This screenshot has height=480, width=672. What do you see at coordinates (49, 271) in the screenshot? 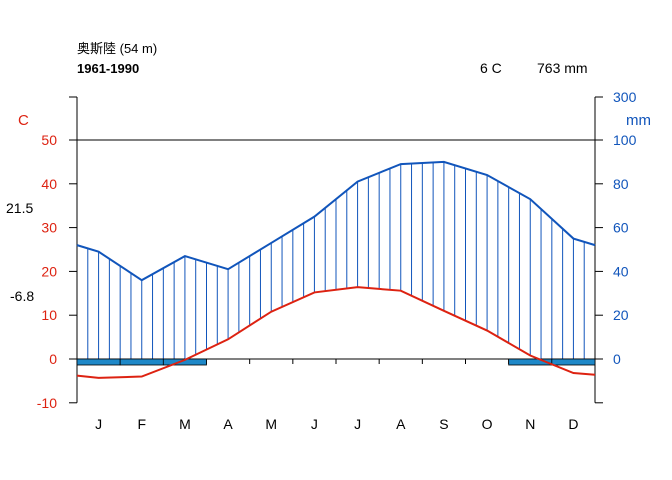
I see `temp-tick-label: 20` at bounding box center [49, 271].